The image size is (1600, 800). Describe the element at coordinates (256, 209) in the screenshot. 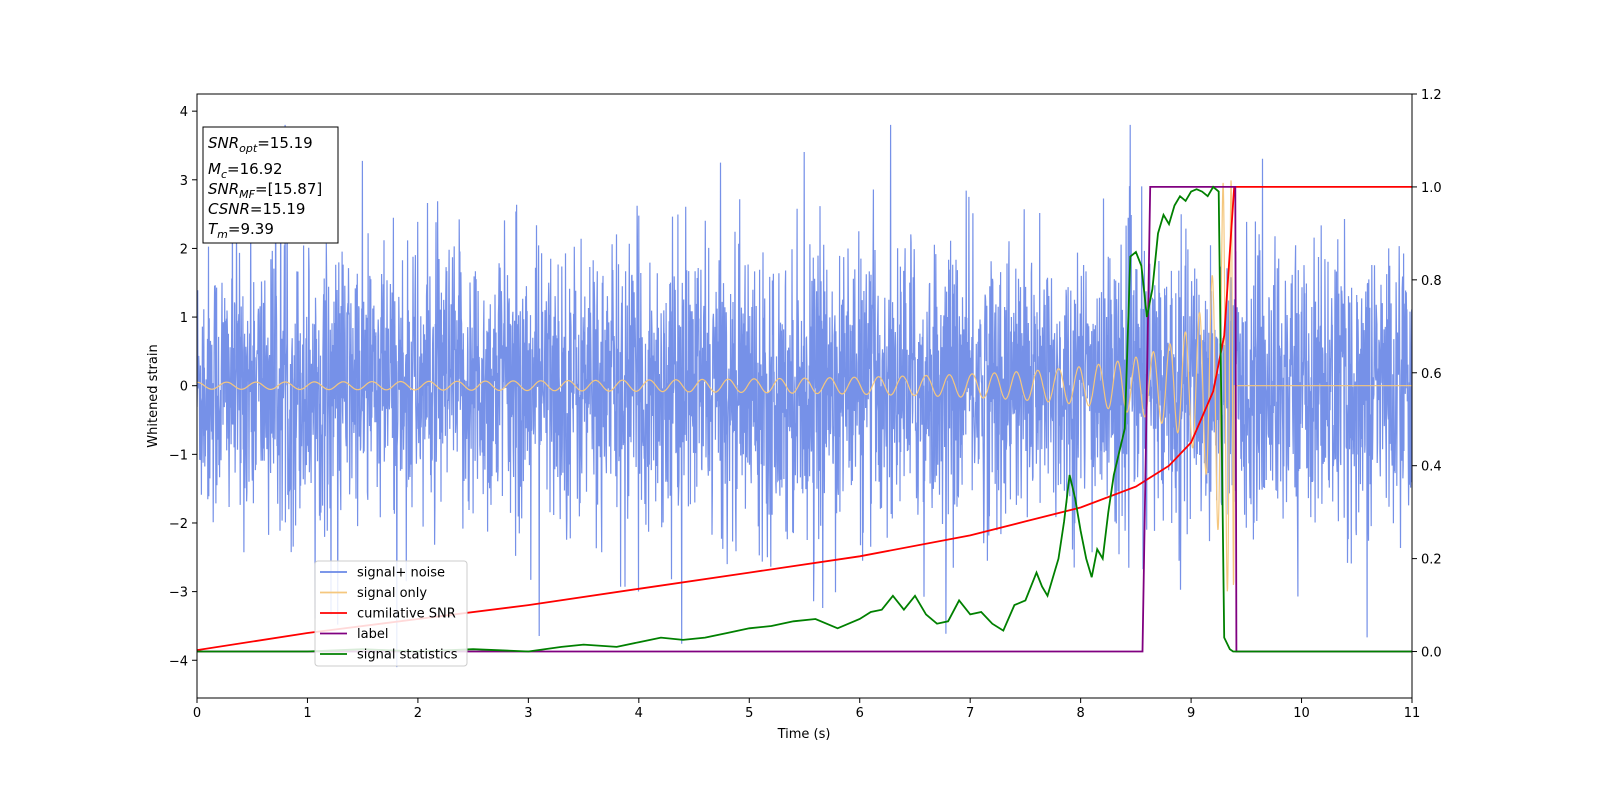

I see `annotation-csnr: CSNR=15.19` at that location.